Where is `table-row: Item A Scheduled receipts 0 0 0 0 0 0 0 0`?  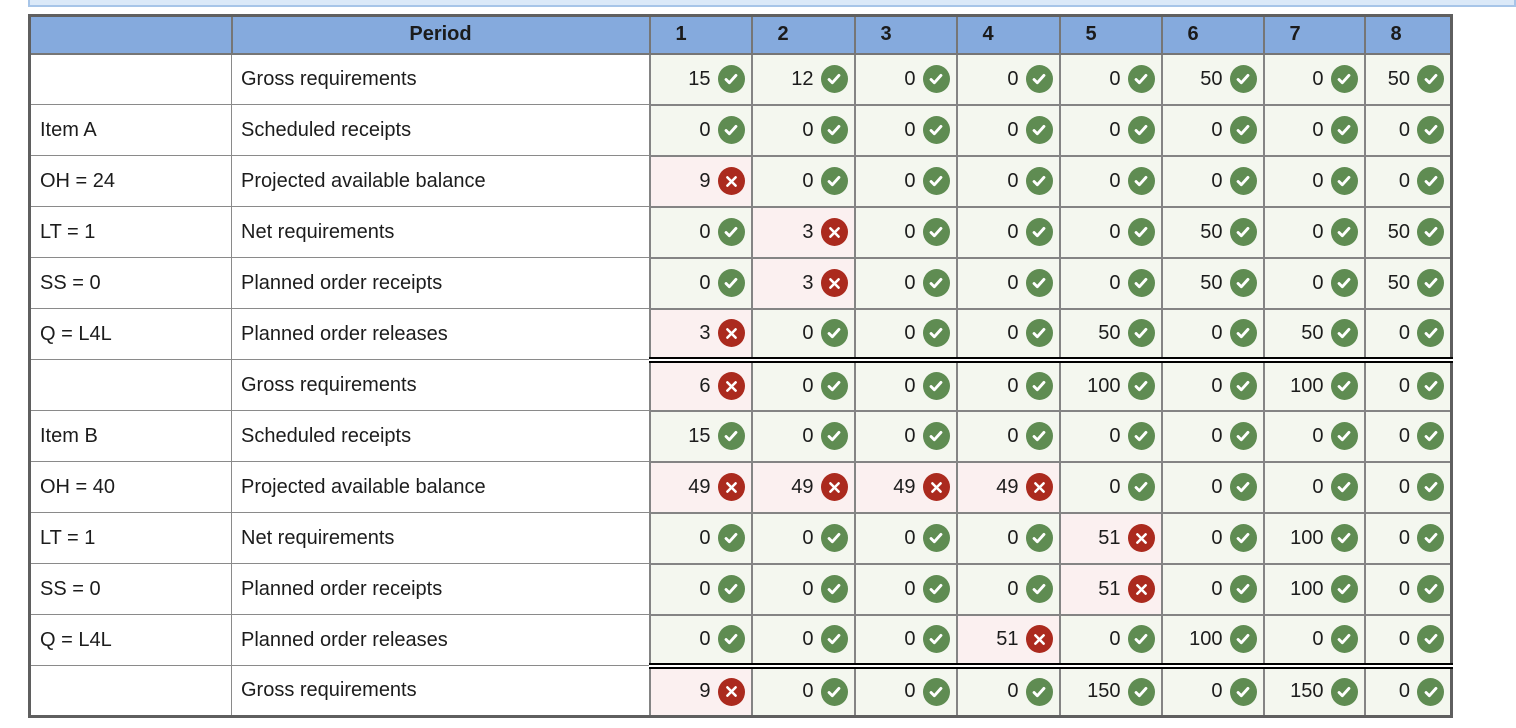
table-row: Item A Scheduled receipts 0 0 0 0 0 0 0 0 is located at coordinates (741, 130).